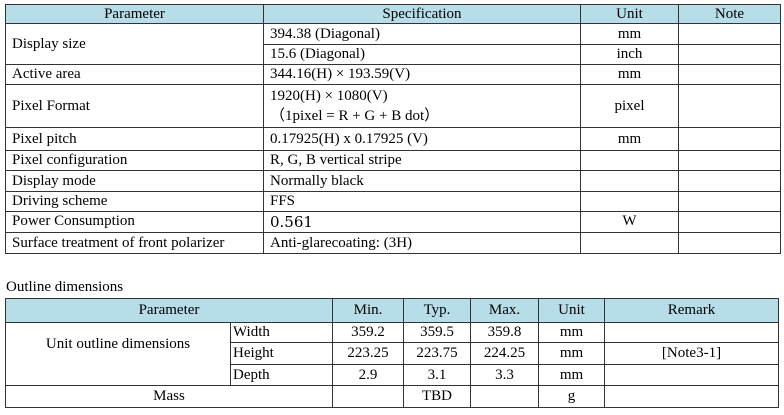 The width and height of the screenshot is (784, 415). I want to click on dimension-label: Depth, so click(281, 375).